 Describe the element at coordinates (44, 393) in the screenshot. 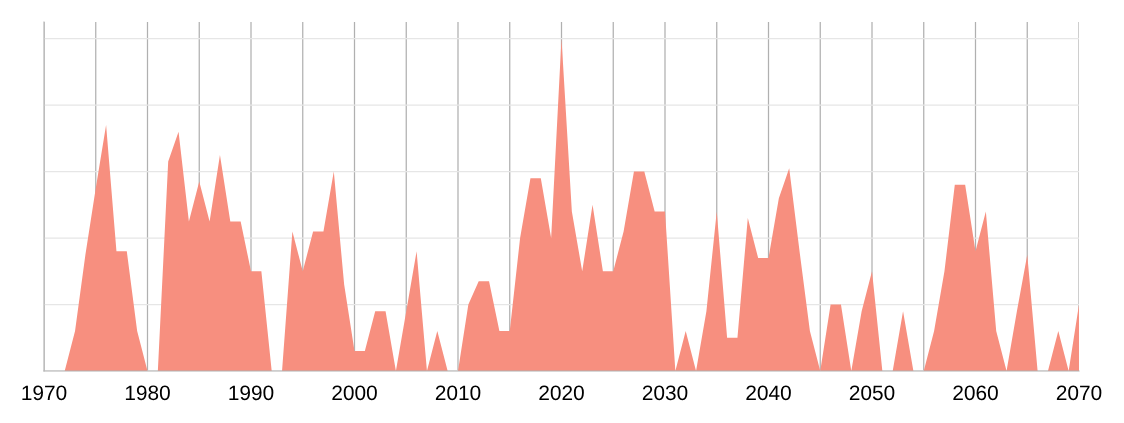

I see `x-tick-label: 1970` at that location.